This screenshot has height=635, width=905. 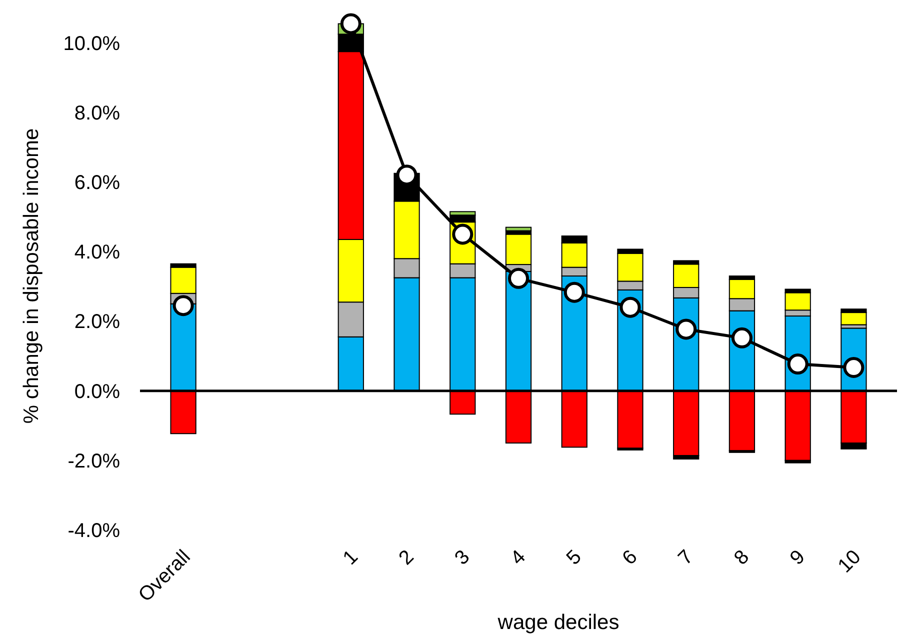 I want to click on y-tick-label: 6.0%, so click(x=97, y=183).